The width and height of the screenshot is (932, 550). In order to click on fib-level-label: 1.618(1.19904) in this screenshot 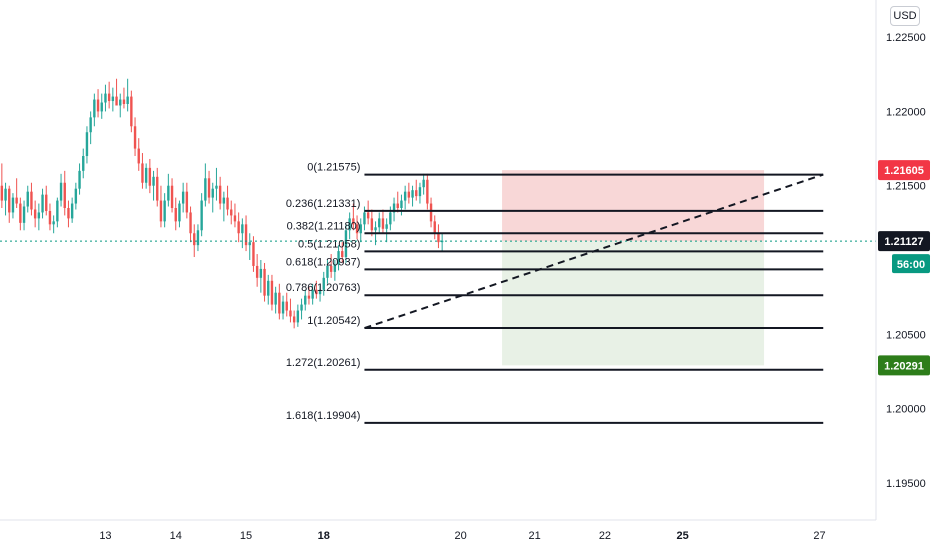, I will do `click(323, 416)`.